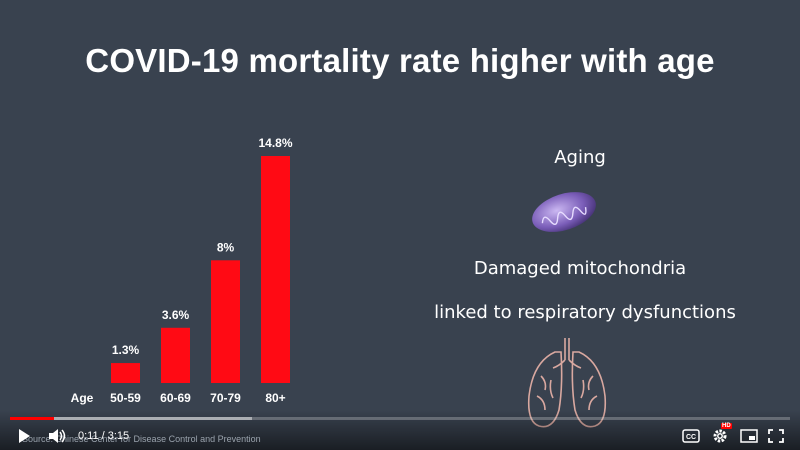 Image resolution: width=800 pixels, height=450 pixels. I want to click on slide-title: COVID-19 mortality rate higher with age, so click(400, 60).